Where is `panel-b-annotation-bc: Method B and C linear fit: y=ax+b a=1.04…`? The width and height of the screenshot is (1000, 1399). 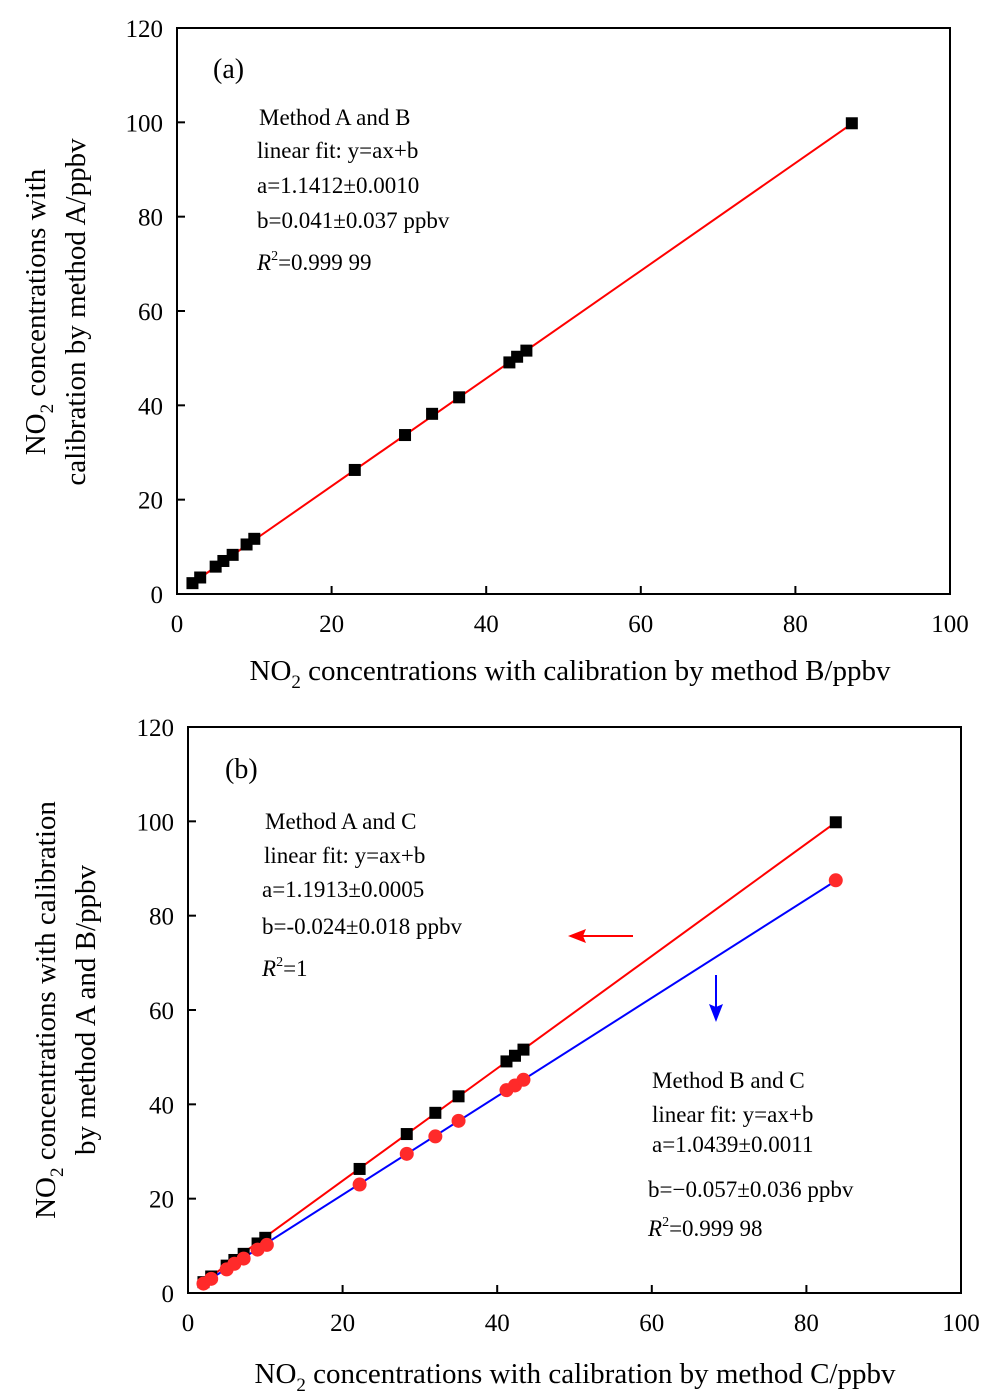 panel-b-annotation-bc: Method B and C linear fit: y=ax+b a=1.04… is located at coordinates (750, 1154).